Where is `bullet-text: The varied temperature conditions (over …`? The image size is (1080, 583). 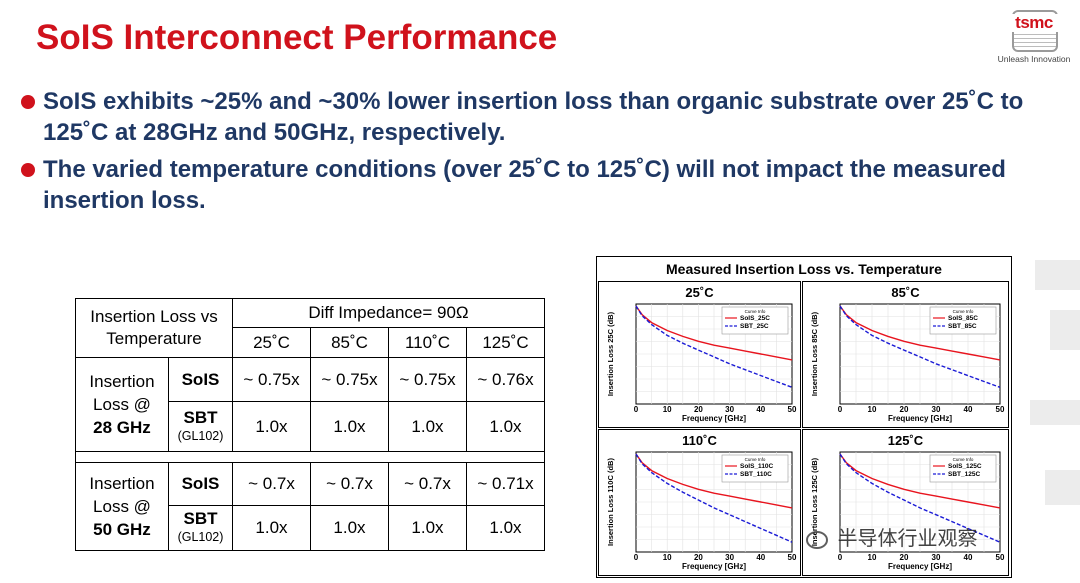 bullet-text: The varied temperature conditions (over … is located at coordinates (524, 185).